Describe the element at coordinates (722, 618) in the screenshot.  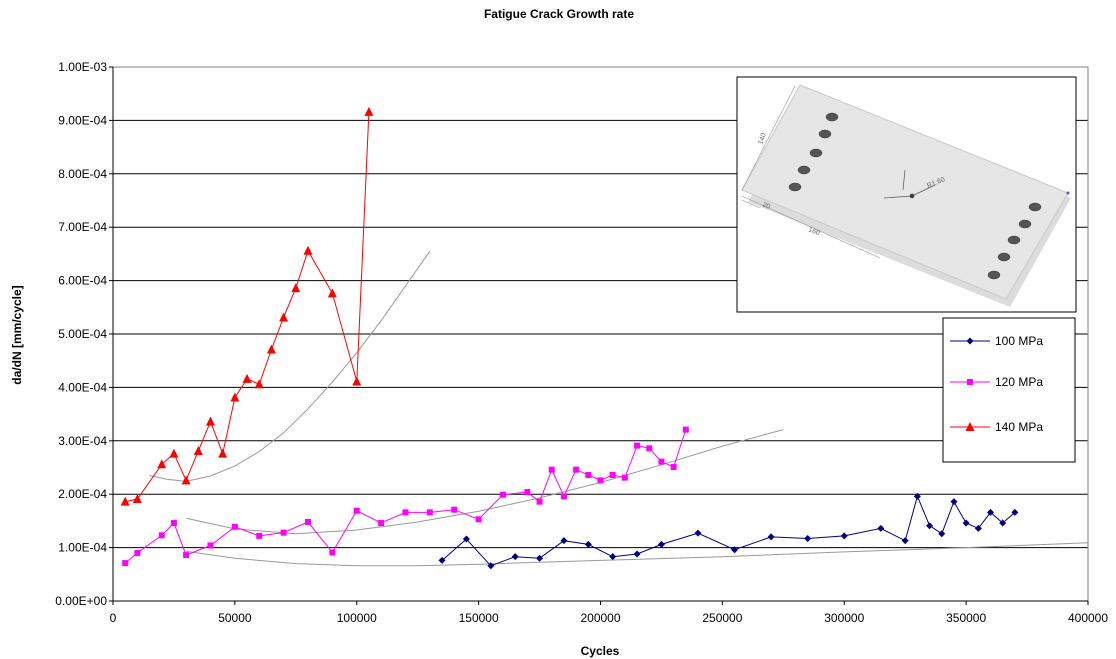
I see `x-tick-label: 250000` at that location.